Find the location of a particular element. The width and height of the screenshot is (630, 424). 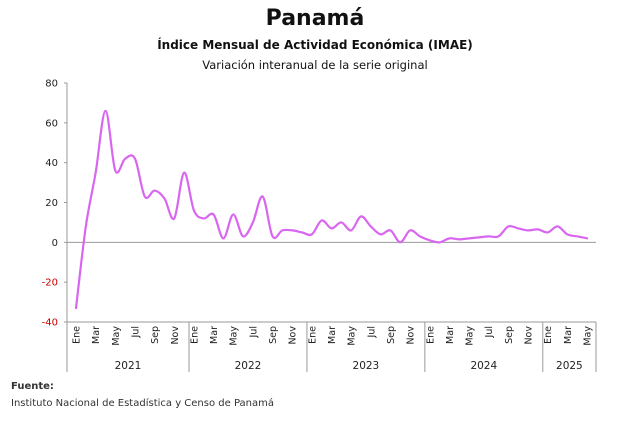

y-tick-label: 60 is located at coordinates (51, 123).